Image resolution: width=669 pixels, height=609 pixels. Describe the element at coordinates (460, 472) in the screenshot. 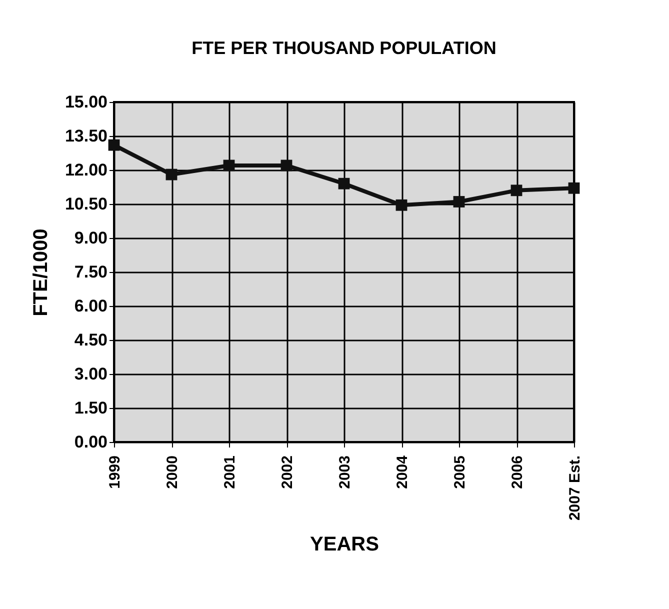

I see `x-tick-label: 2005` at that location.